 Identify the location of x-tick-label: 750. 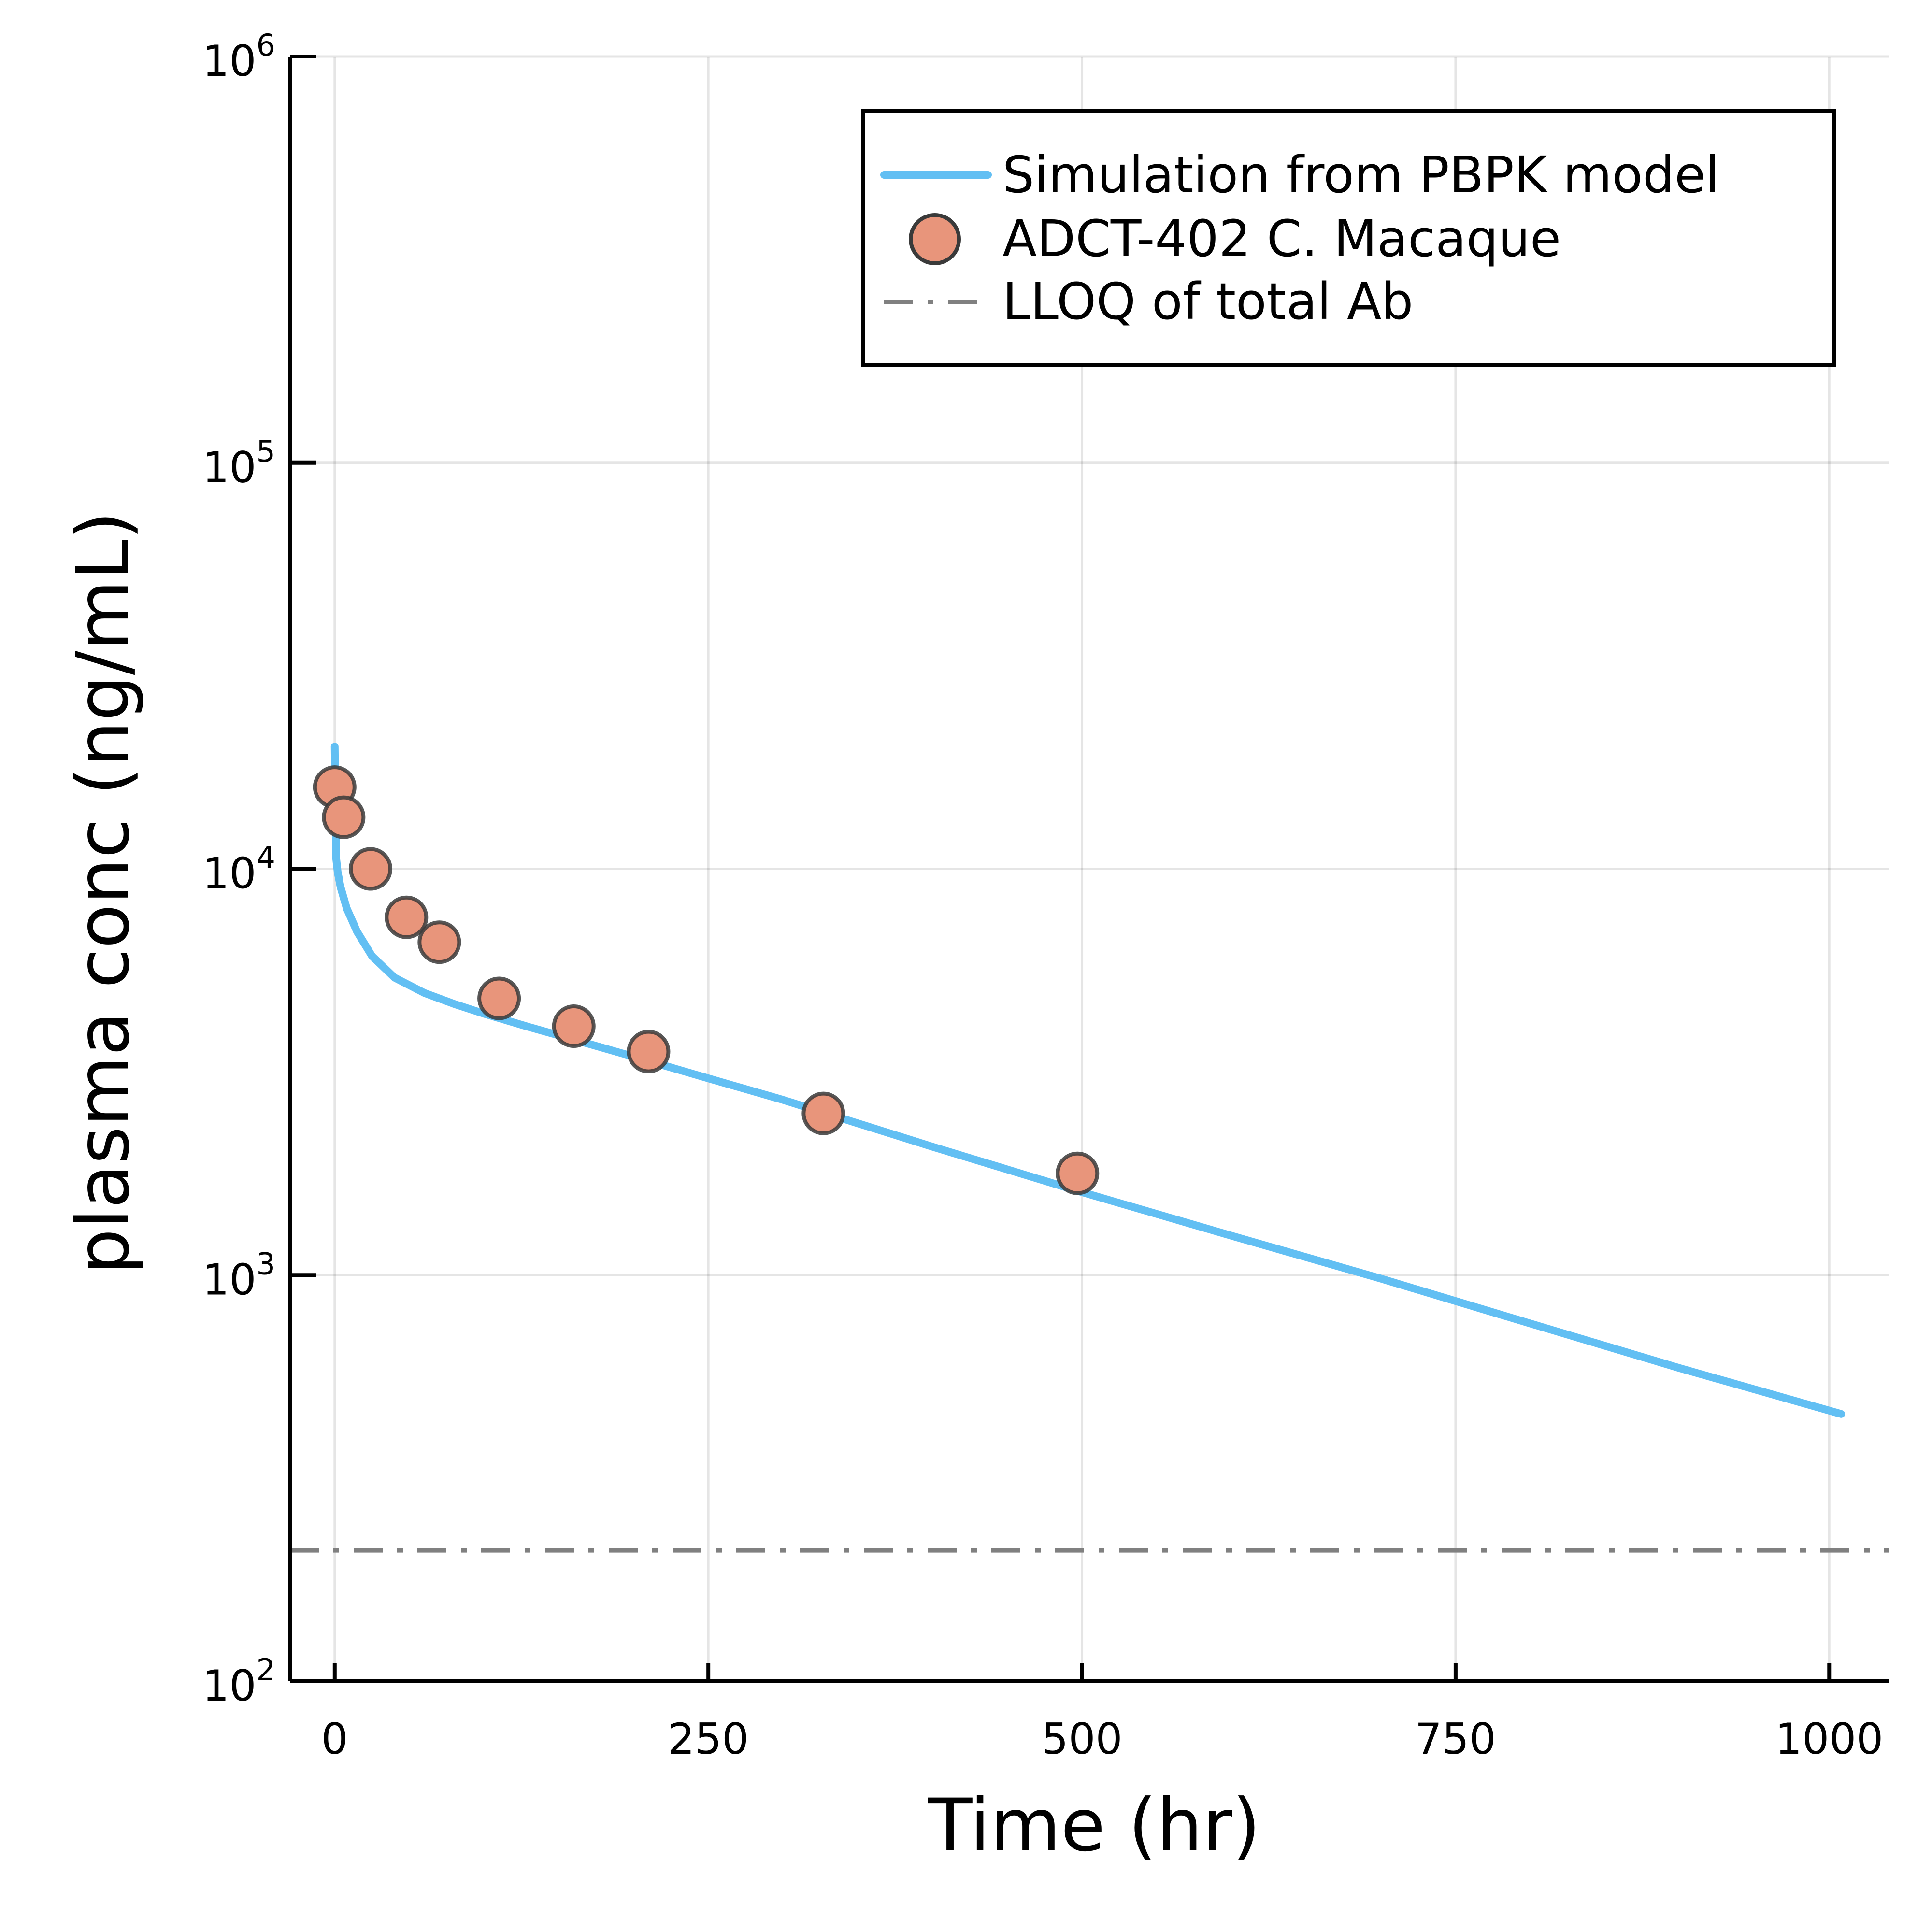
(1456, 1739).